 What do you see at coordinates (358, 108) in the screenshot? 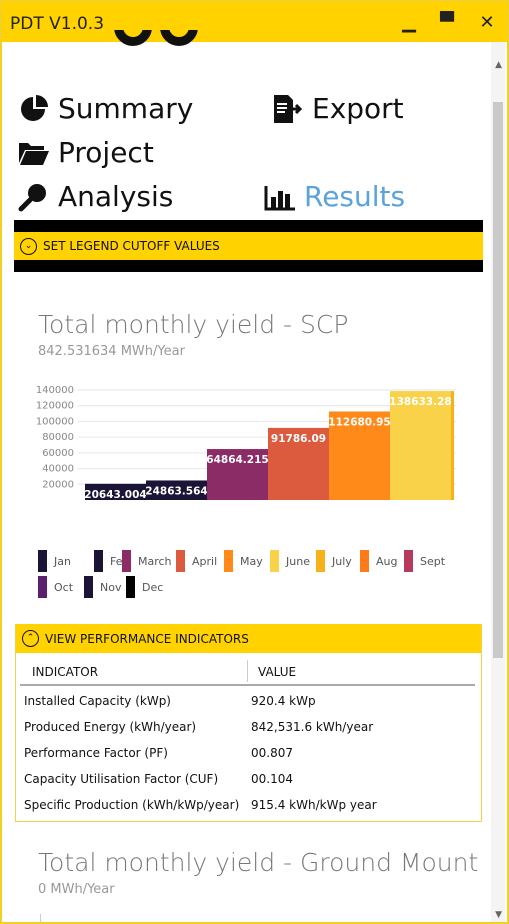
I see `nav-export-label: Export` at bounding box center [358, 108].